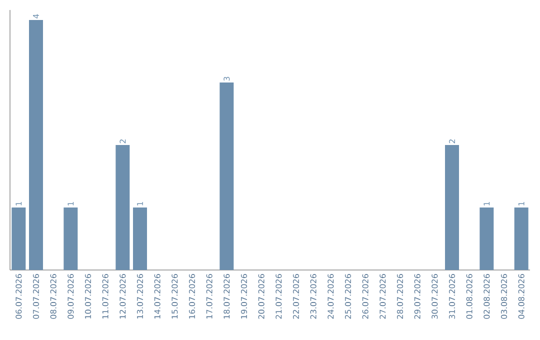 Image resolution: width=540 pixels, height=340 pixels. What do you see at coordinates (157, 296) in the screenshot?
I see `x-tick-label: 14.07.2026` at bounding box center [157, 296].